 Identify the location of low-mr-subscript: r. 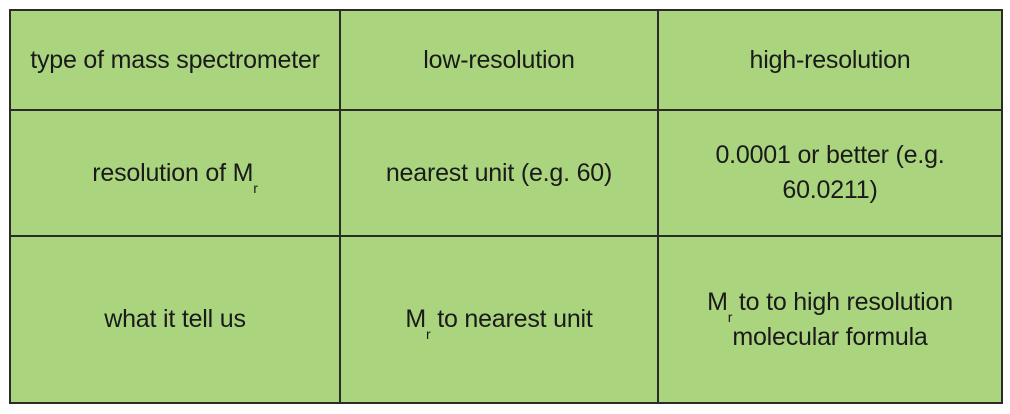
(428, 334).